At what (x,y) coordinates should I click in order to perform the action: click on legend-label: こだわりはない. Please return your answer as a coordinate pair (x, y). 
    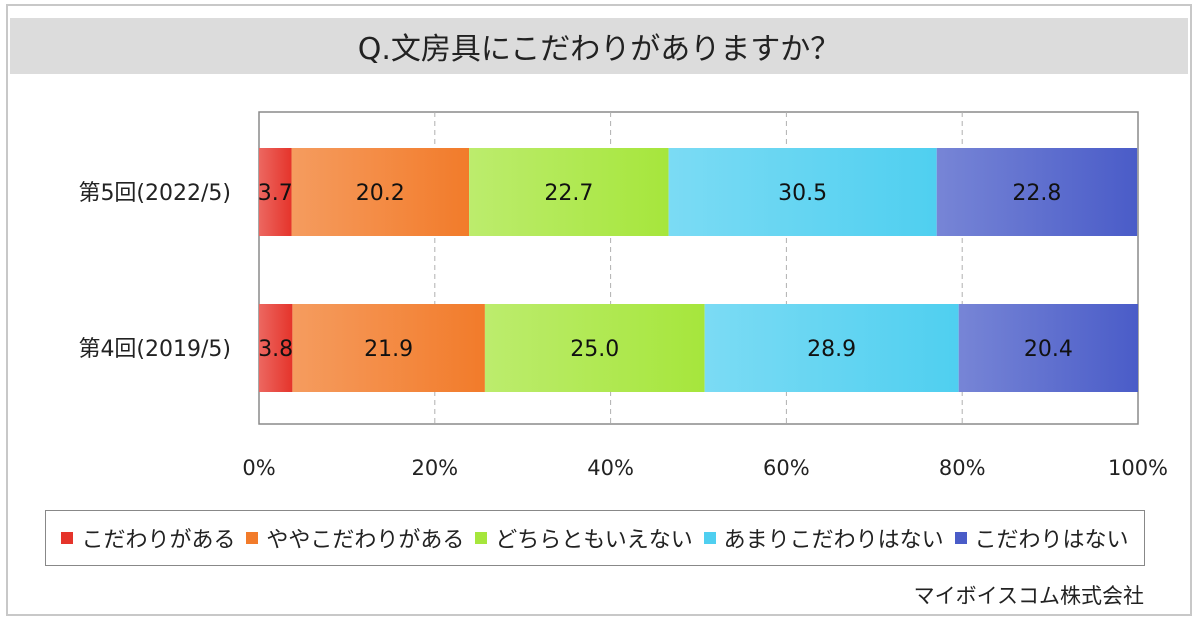
    Looking at the image, I should click on (1051, 540).